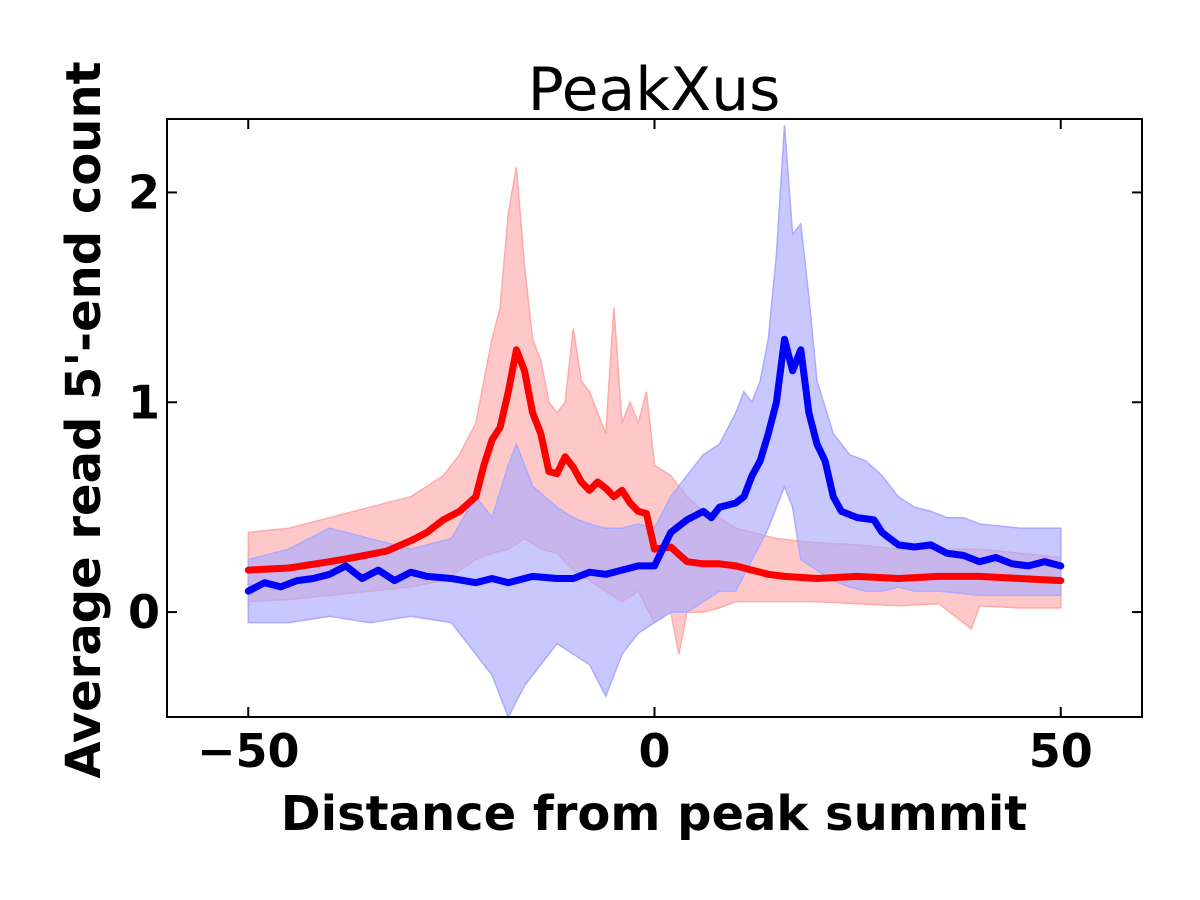 The width and height of the screenshot is (1200, 900). Describe the element at coordinates (654, 751) in the screenshot. I see `x-tick-label: 0` at that location.